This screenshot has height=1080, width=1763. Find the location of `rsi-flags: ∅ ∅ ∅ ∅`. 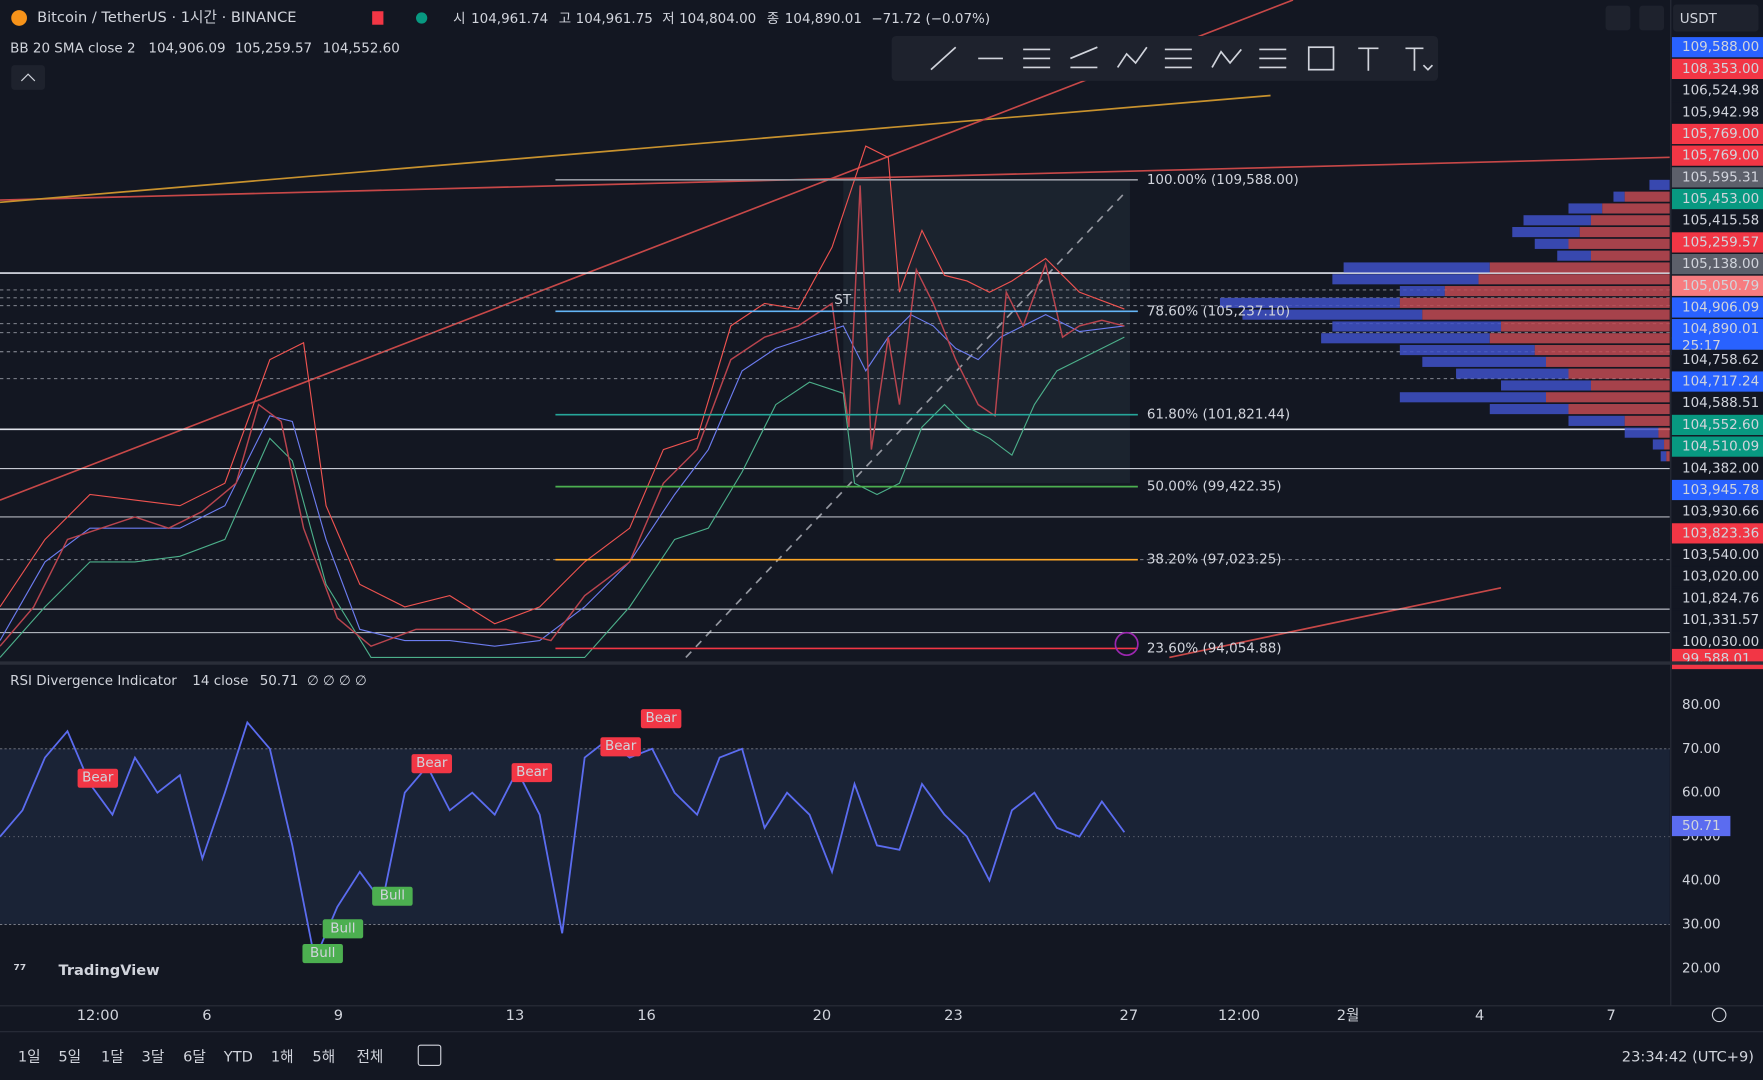

rsi-flags: ∅ ∅ ∅ ∅ is located at coordinates (337, 681).